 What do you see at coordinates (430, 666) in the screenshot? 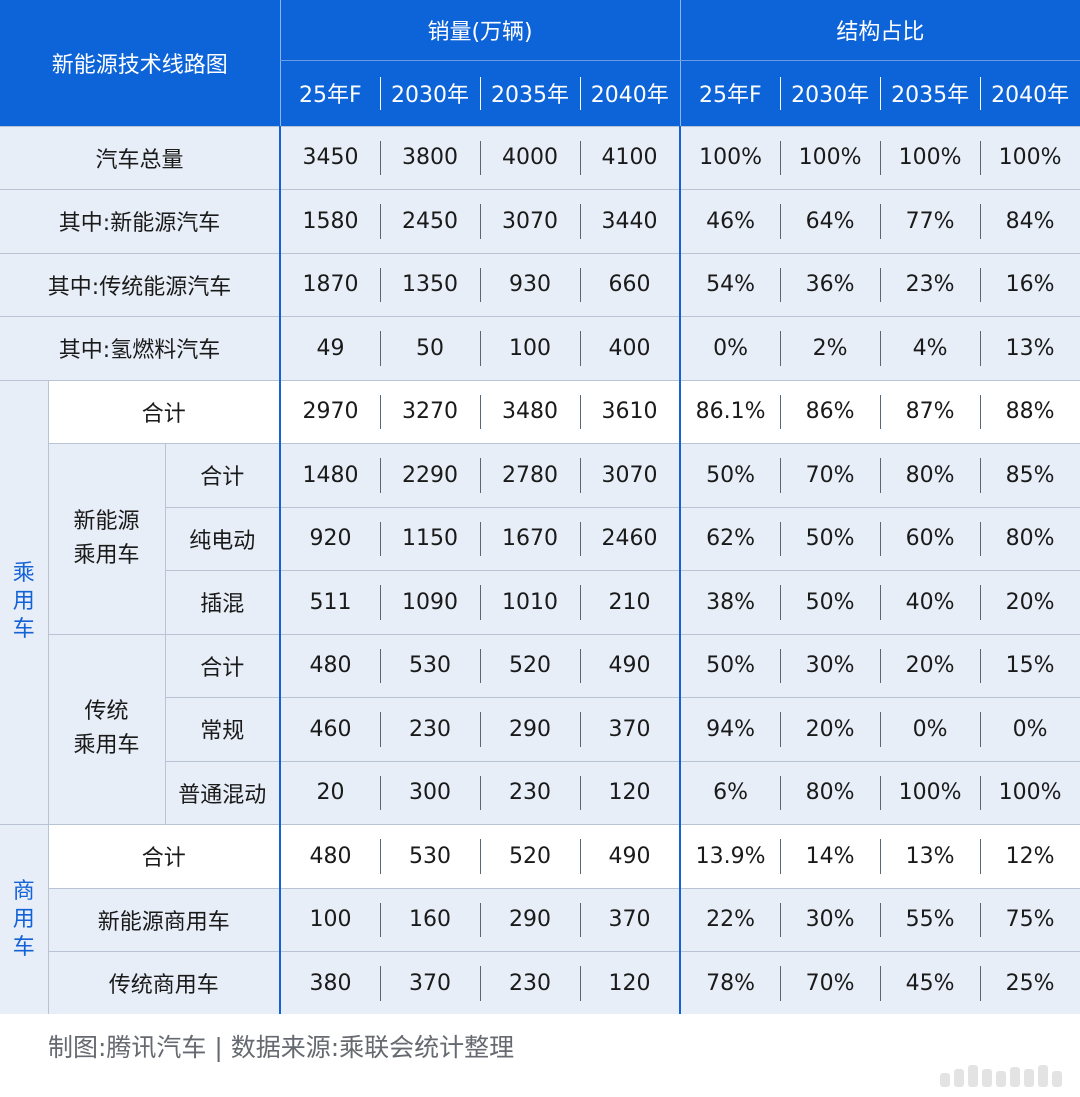
I see `sales-cell: 530` at bounding box center [430, 666].